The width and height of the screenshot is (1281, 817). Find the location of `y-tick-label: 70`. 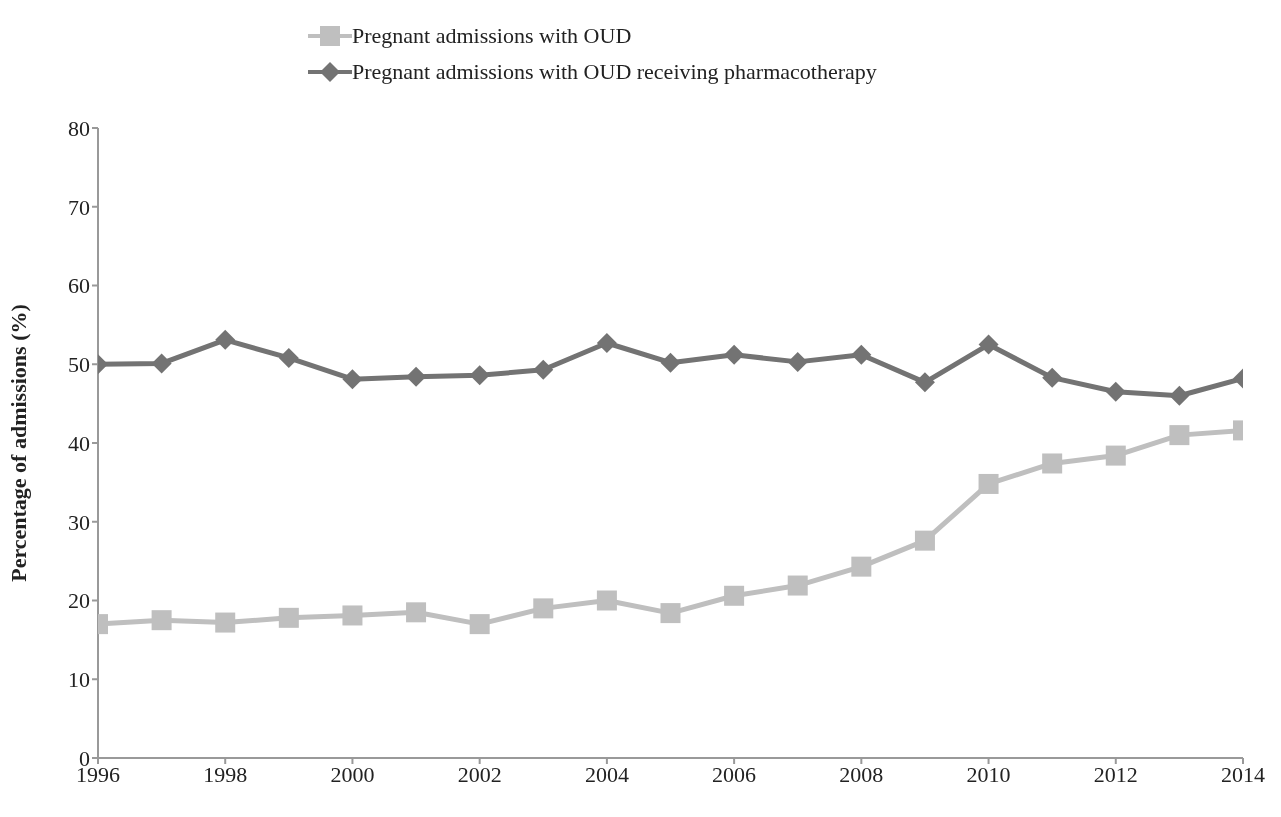

y-tick-label: 70 is located at coordinates (79, 207).